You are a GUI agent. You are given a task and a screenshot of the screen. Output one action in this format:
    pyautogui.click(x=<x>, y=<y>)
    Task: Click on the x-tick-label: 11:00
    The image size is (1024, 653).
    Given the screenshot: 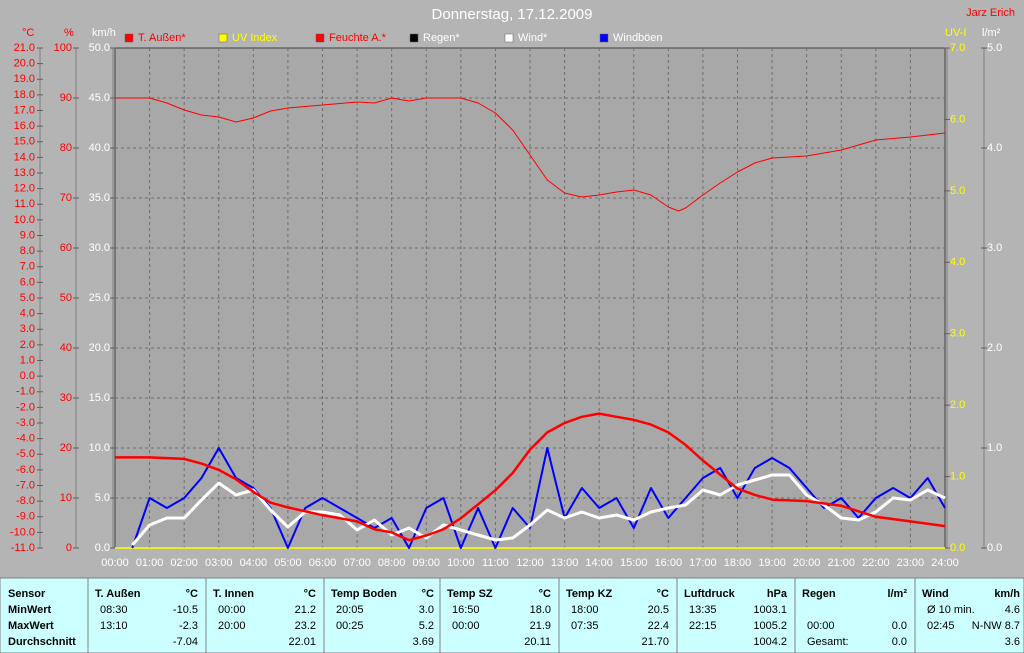 What is the action you would take?
    pyautogui.click(x=495, y=563)
    